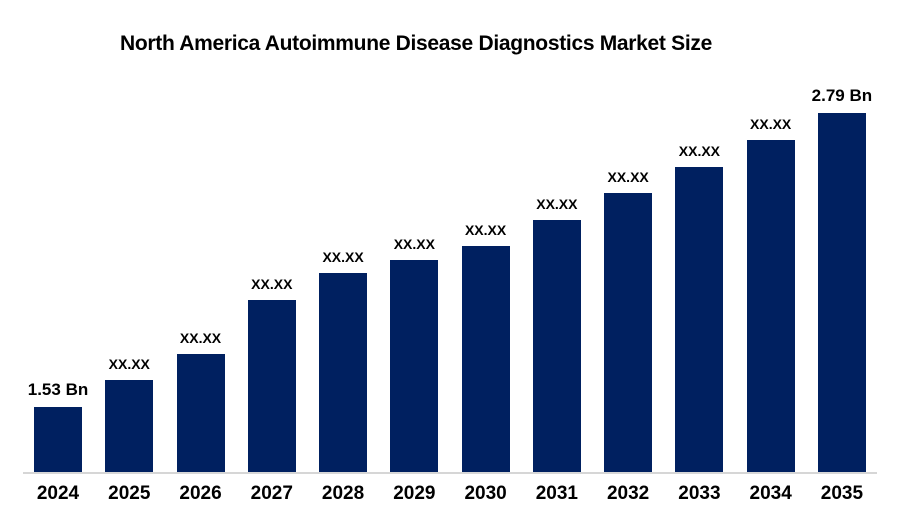  I want to click on x-tick-label-2028: 2028, so click(343, 493).